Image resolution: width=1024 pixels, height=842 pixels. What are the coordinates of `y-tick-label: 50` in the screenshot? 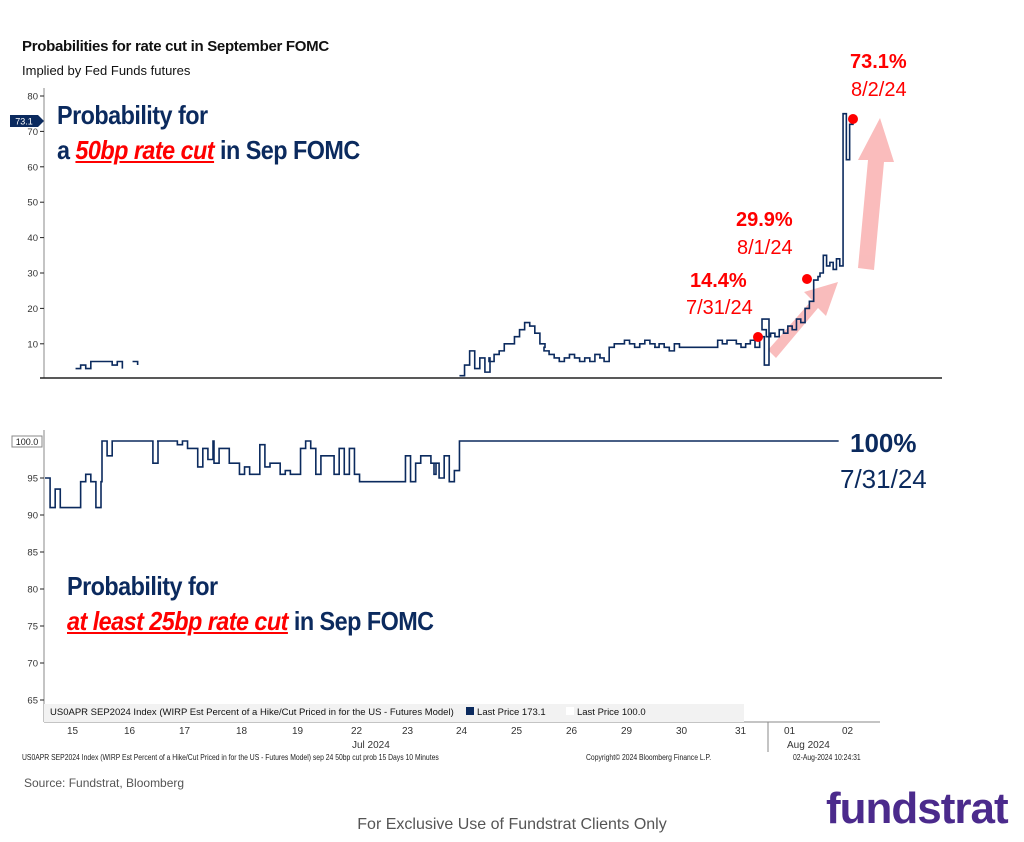 It's located at (32, 203).